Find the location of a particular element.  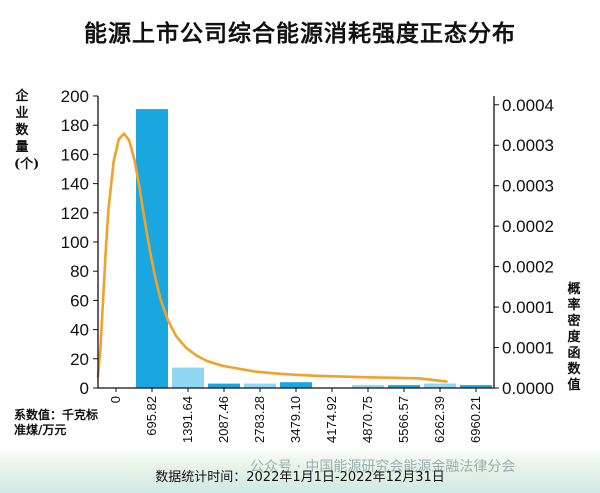

chart-title: 能源上市公司综合能源消耗强度正态分布 is located at coordinates (300, 33).